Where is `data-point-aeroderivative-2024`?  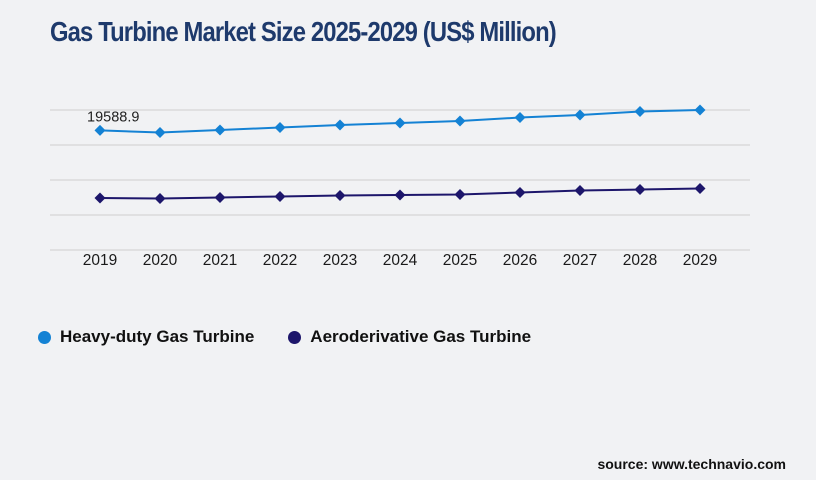
data-point-aeroderivative-2024 is located at coordinates (400, 195).